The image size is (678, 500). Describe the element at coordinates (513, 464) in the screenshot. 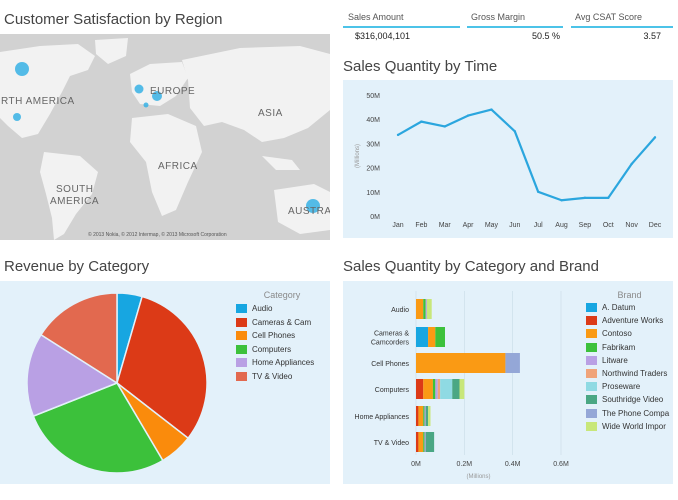

I see `x-tick-label: 0.4M` at that location.